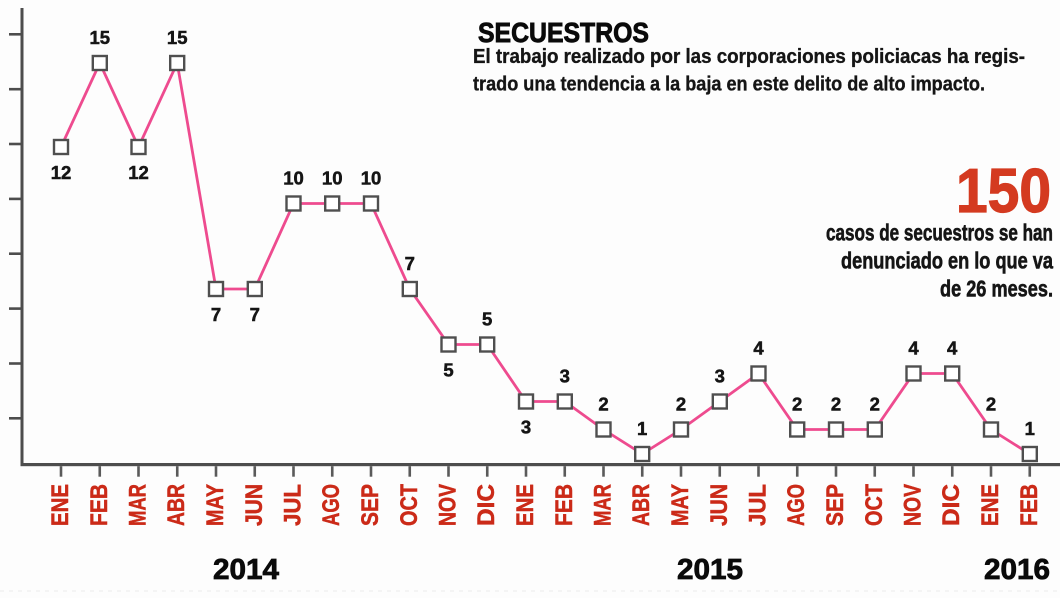 The height and width of the screenshot is (598, 1060). I want to click on svg-text: 2016, so click(1017, 570).